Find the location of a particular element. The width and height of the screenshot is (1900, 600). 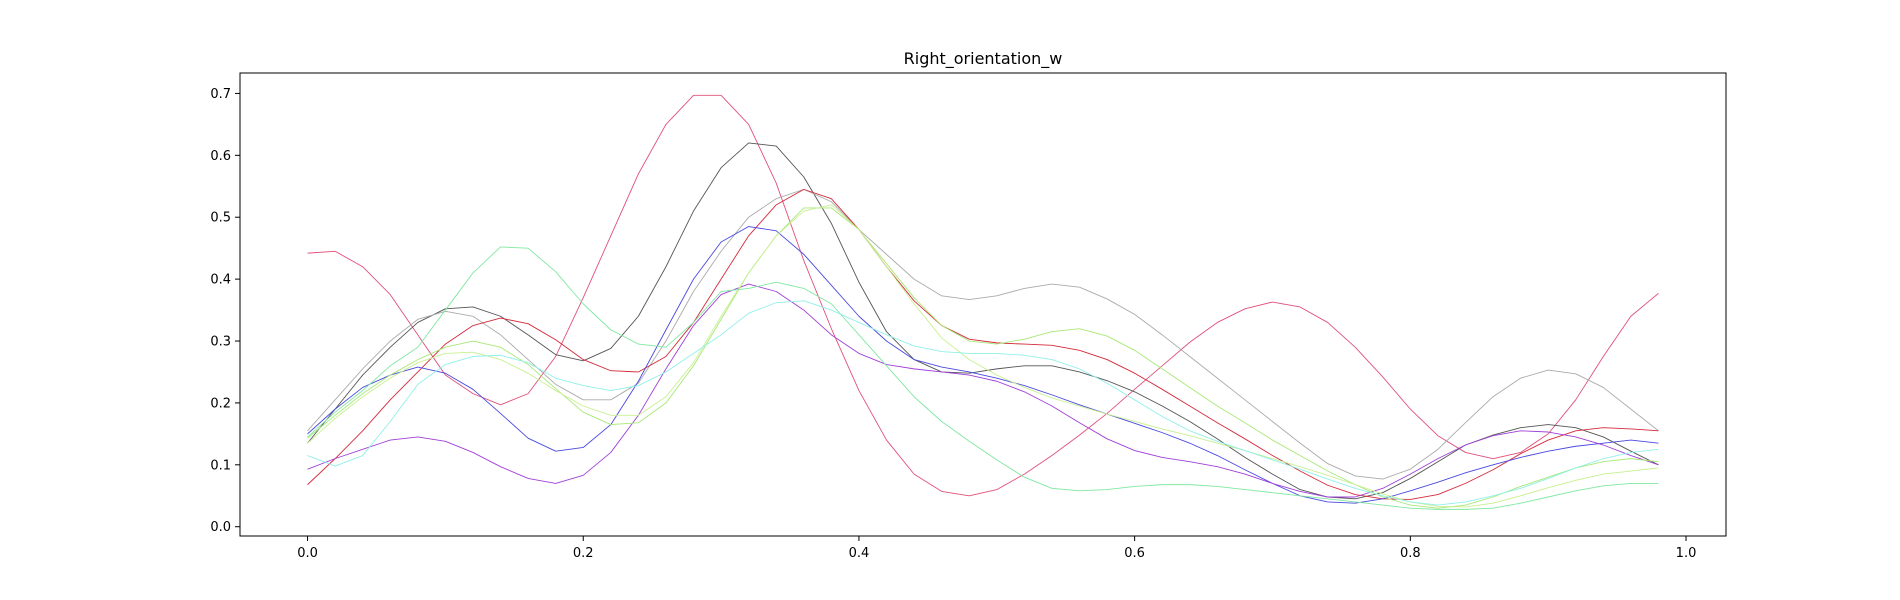

x-tick-label: 0.2 is located at coordinates (583, 553).